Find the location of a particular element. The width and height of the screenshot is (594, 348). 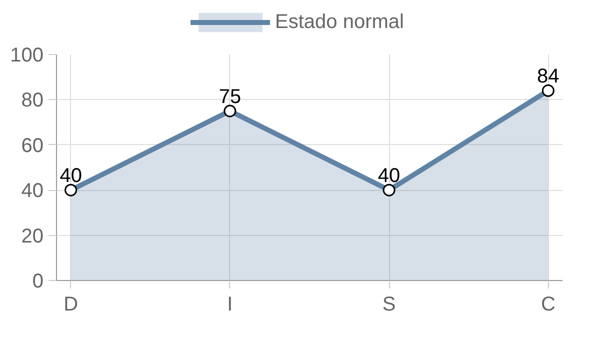

x-tick-label: I is located at coordinates (230, 305).